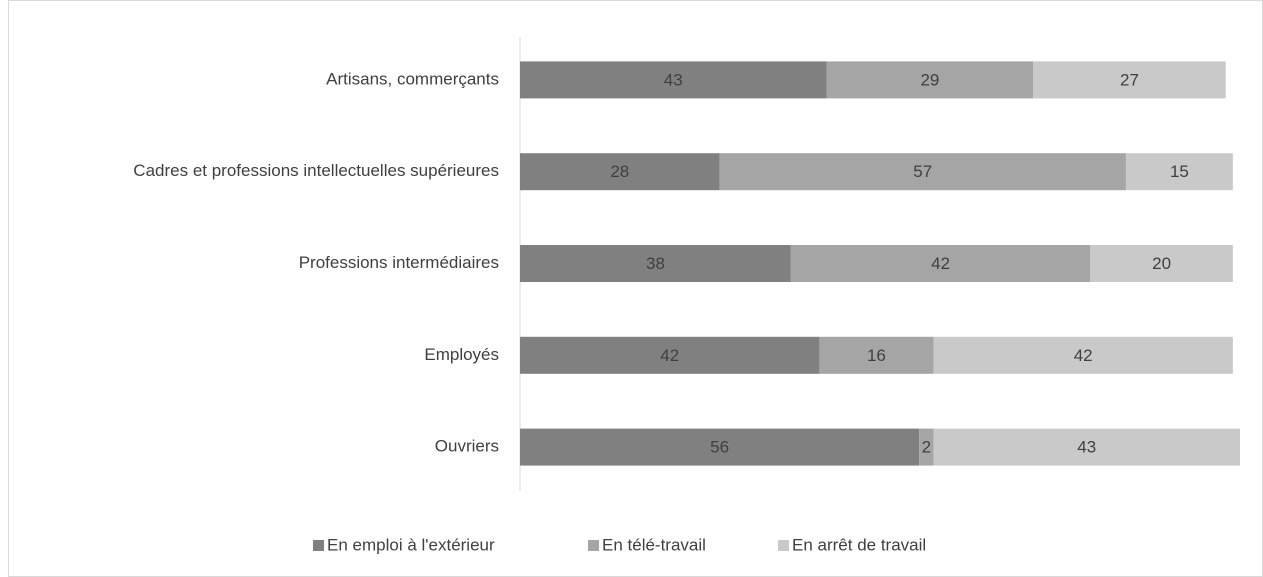 The image size is (1263, 577). I want to click on y-tick-label: Ouvriers, so click(467, 446).